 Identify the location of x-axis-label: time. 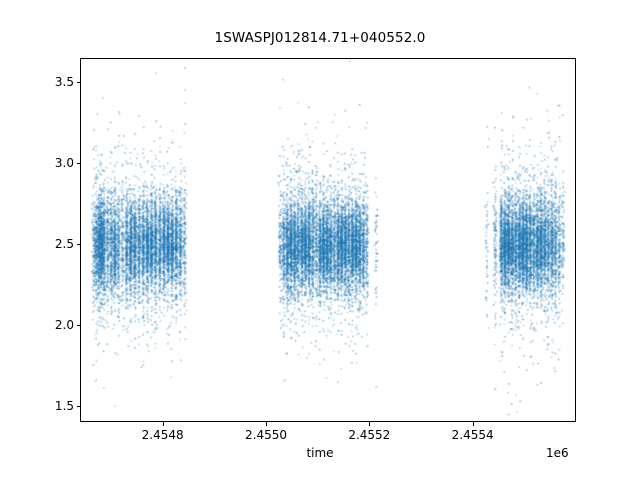
(320, 453).